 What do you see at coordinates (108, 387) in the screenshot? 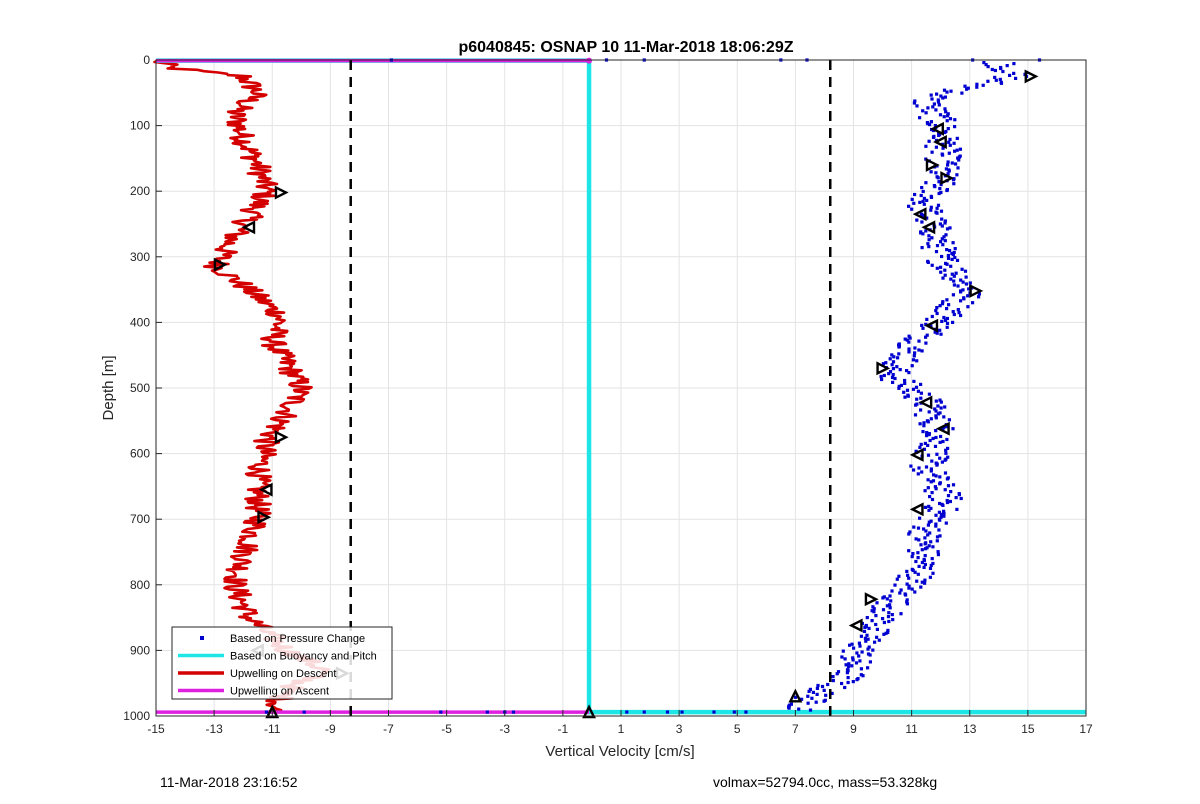
I see `y-axis-label: Depth [m]` at bounding box center [108, 387].